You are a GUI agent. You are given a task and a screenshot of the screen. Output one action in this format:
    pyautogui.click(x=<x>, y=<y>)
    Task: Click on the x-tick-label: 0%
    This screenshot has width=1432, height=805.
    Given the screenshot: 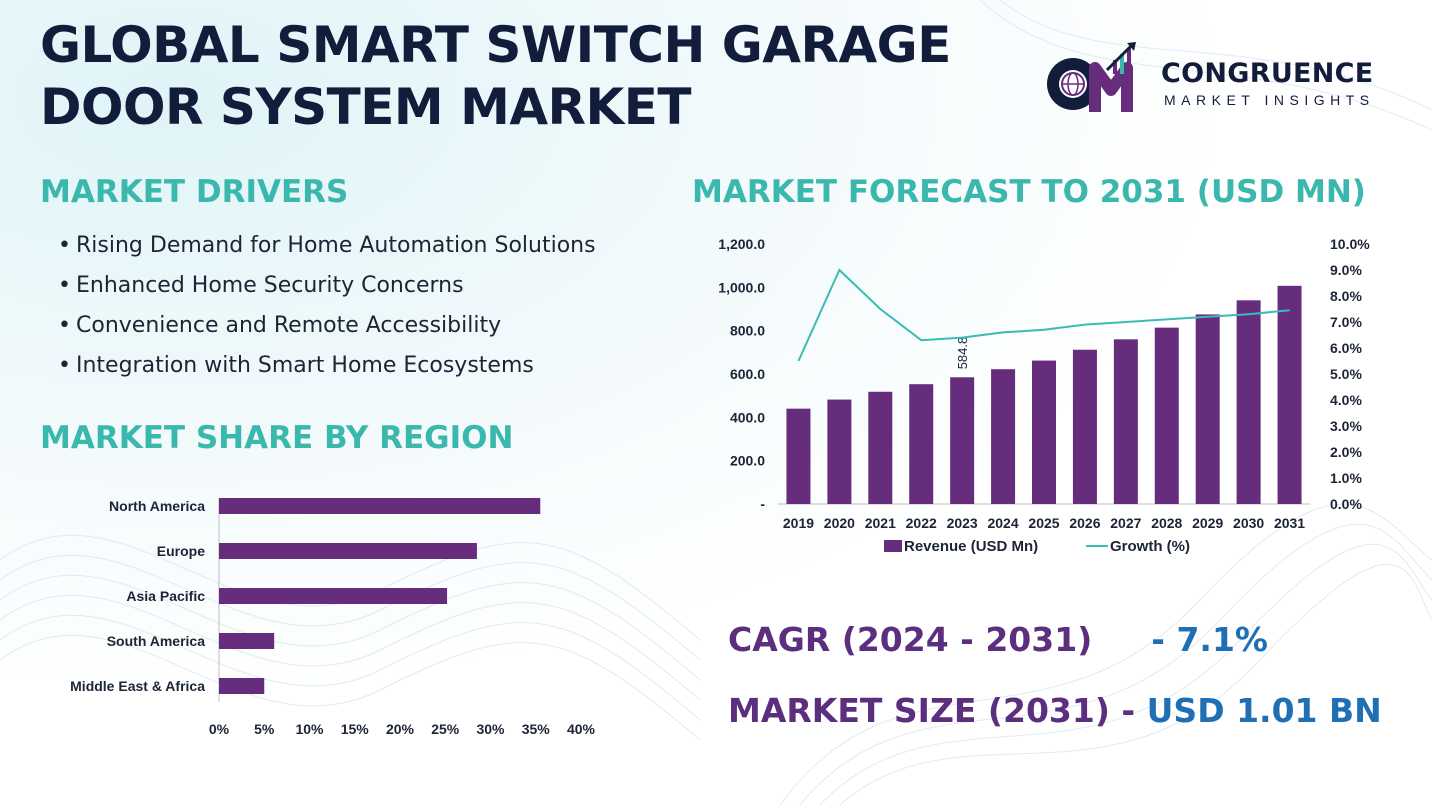 What is the action you would take?
    pyautogui.click(x=219, y=729)
    